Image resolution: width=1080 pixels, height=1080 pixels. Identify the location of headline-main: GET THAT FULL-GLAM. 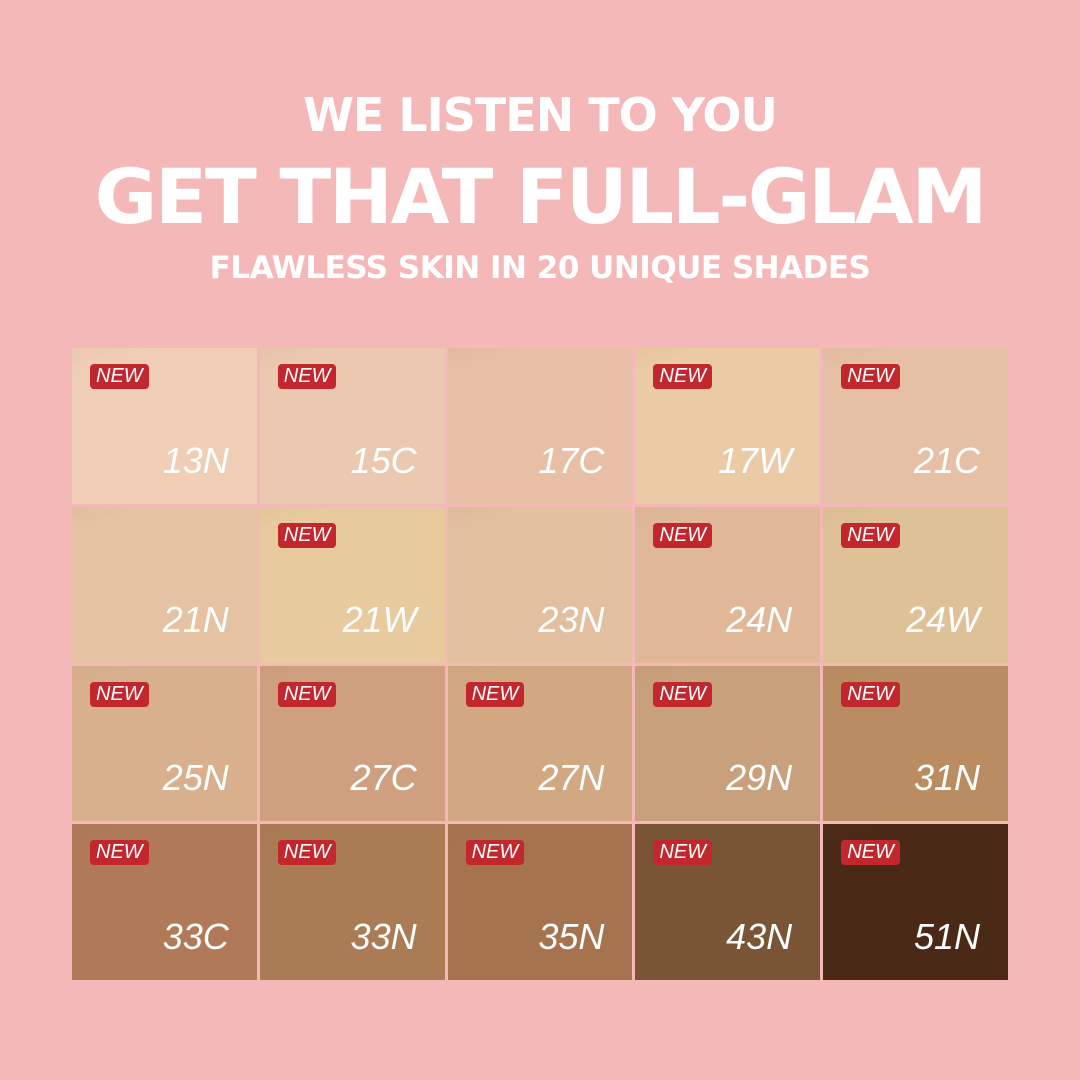
(541, 196).